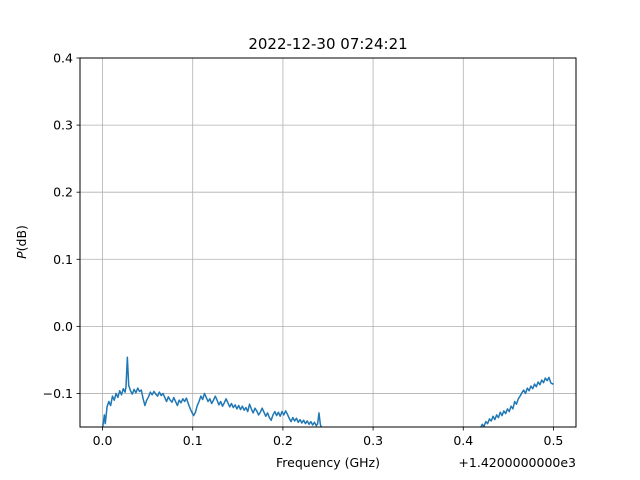 This screenshot has height=480, width=640. I want to click on y-axis-label: P(dB), so click(21, 242).